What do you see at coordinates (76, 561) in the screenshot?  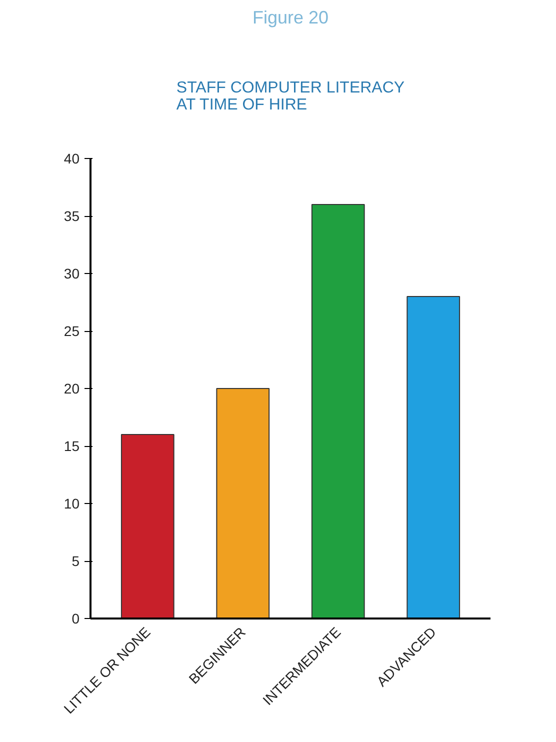 I see `y-tick-label: 5` at bounding box center [76, 561].